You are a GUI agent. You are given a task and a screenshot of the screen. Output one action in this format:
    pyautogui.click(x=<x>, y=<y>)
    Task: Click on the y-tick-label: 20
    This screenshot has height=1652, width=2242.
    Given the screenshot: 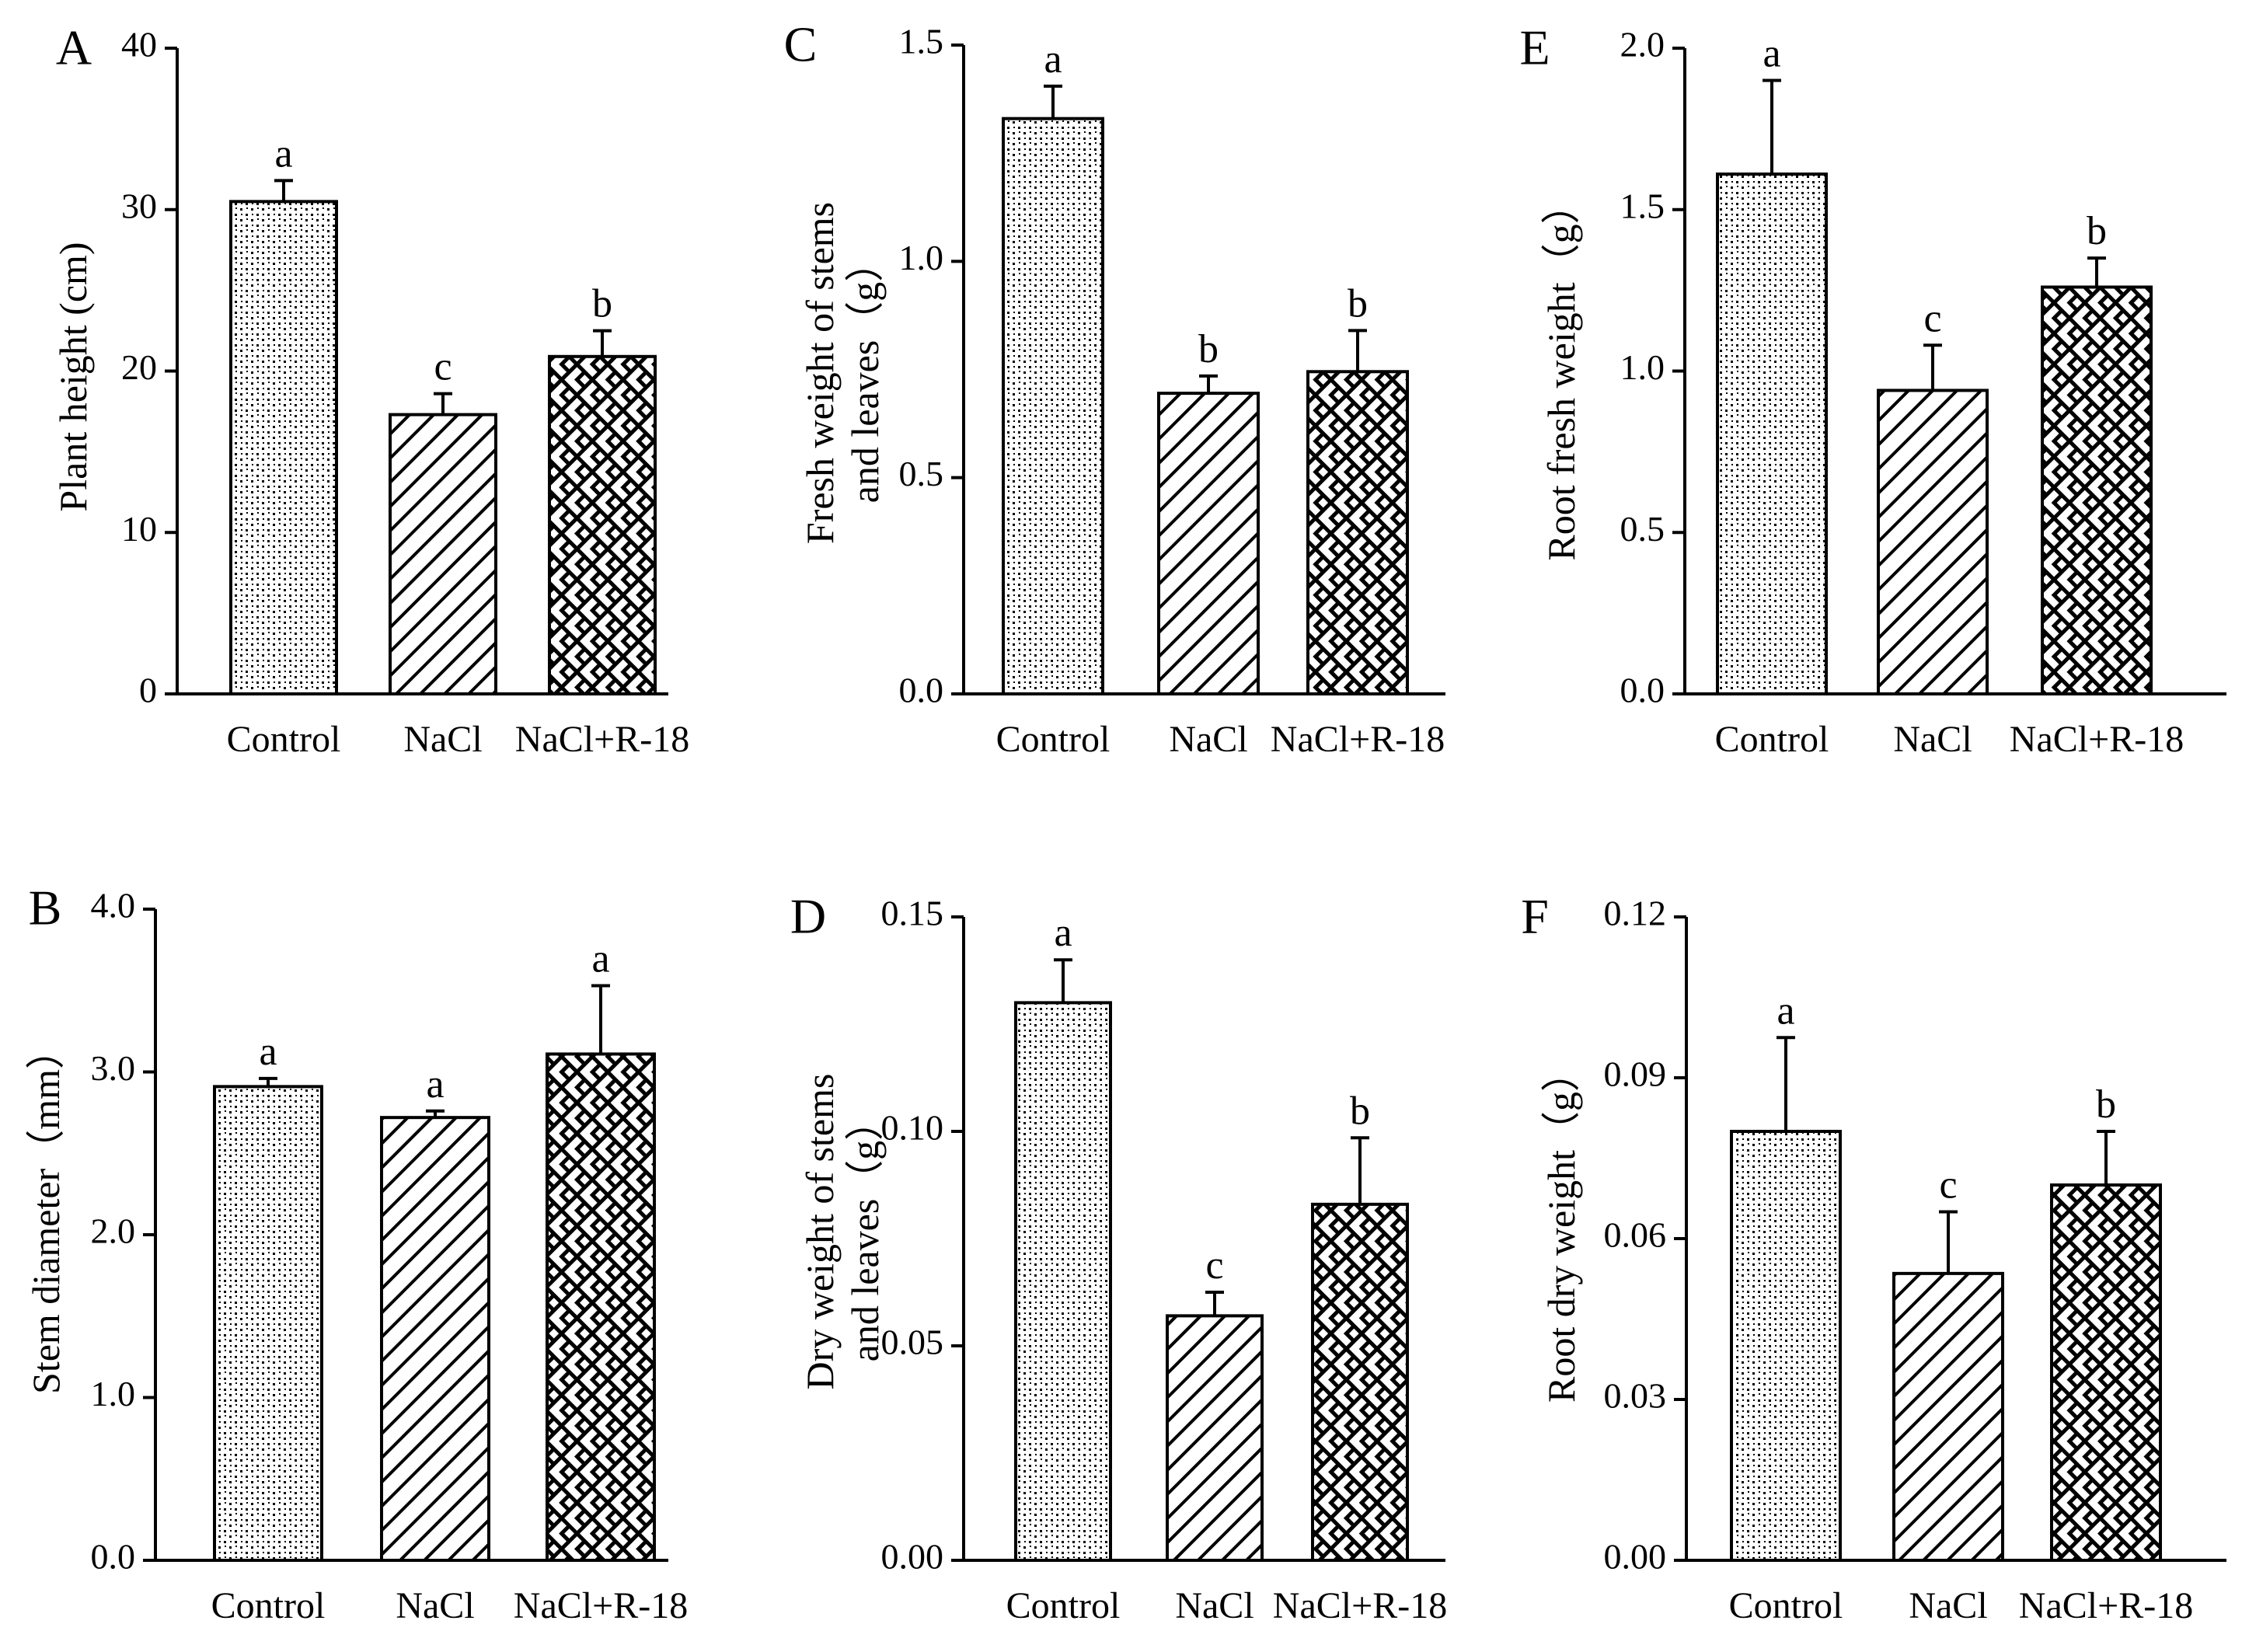 What is the action you would take?
    pyautogui.click(x=139, y=367)
    